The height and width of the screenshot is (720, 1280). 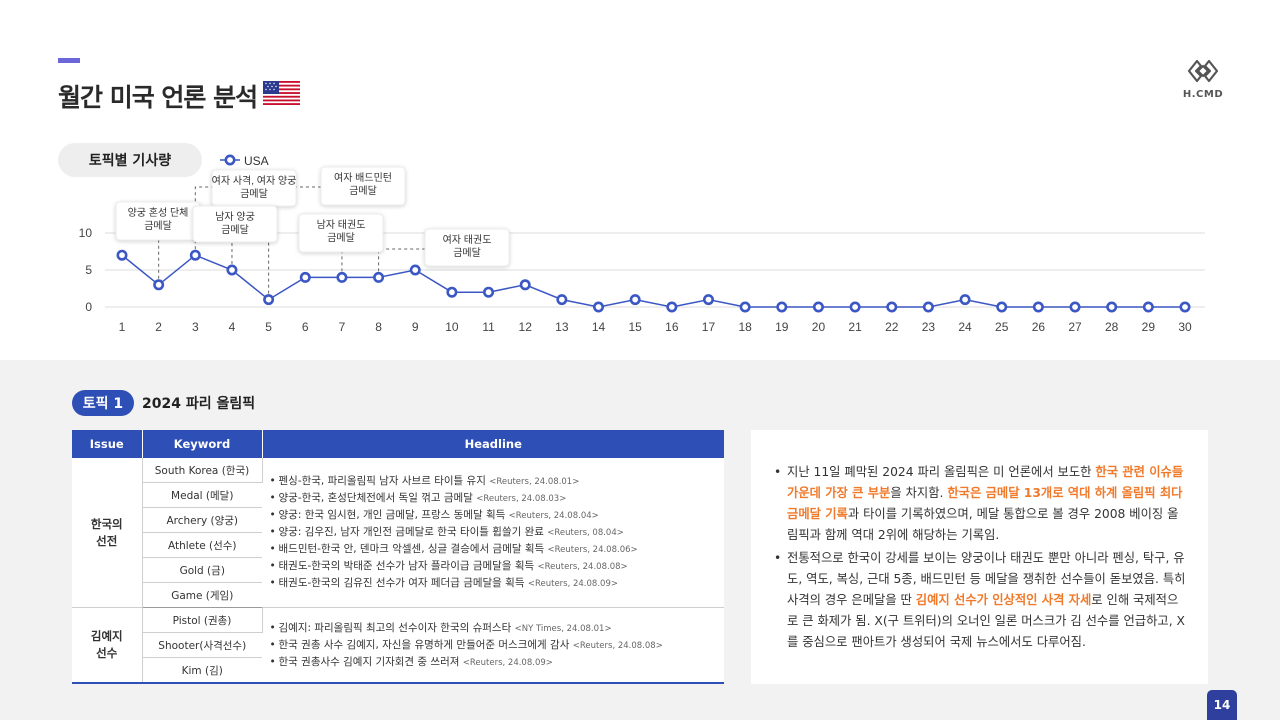 What do you see at coordinates (375, 498) in the screenshot?
I see `headline-text: 양궁-한국, 혼성단체전에서 독일 꺾고 금메달` at bounding box center [375, 498].